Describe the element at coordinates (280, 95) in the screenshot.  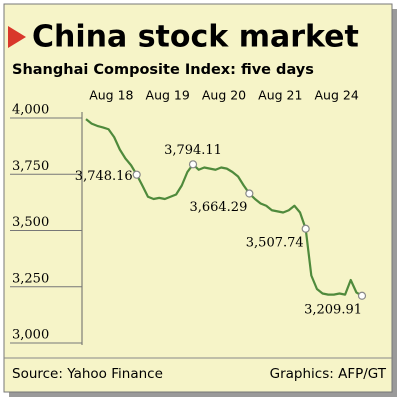
I see `x-tick-label: Aug 21` at that location.